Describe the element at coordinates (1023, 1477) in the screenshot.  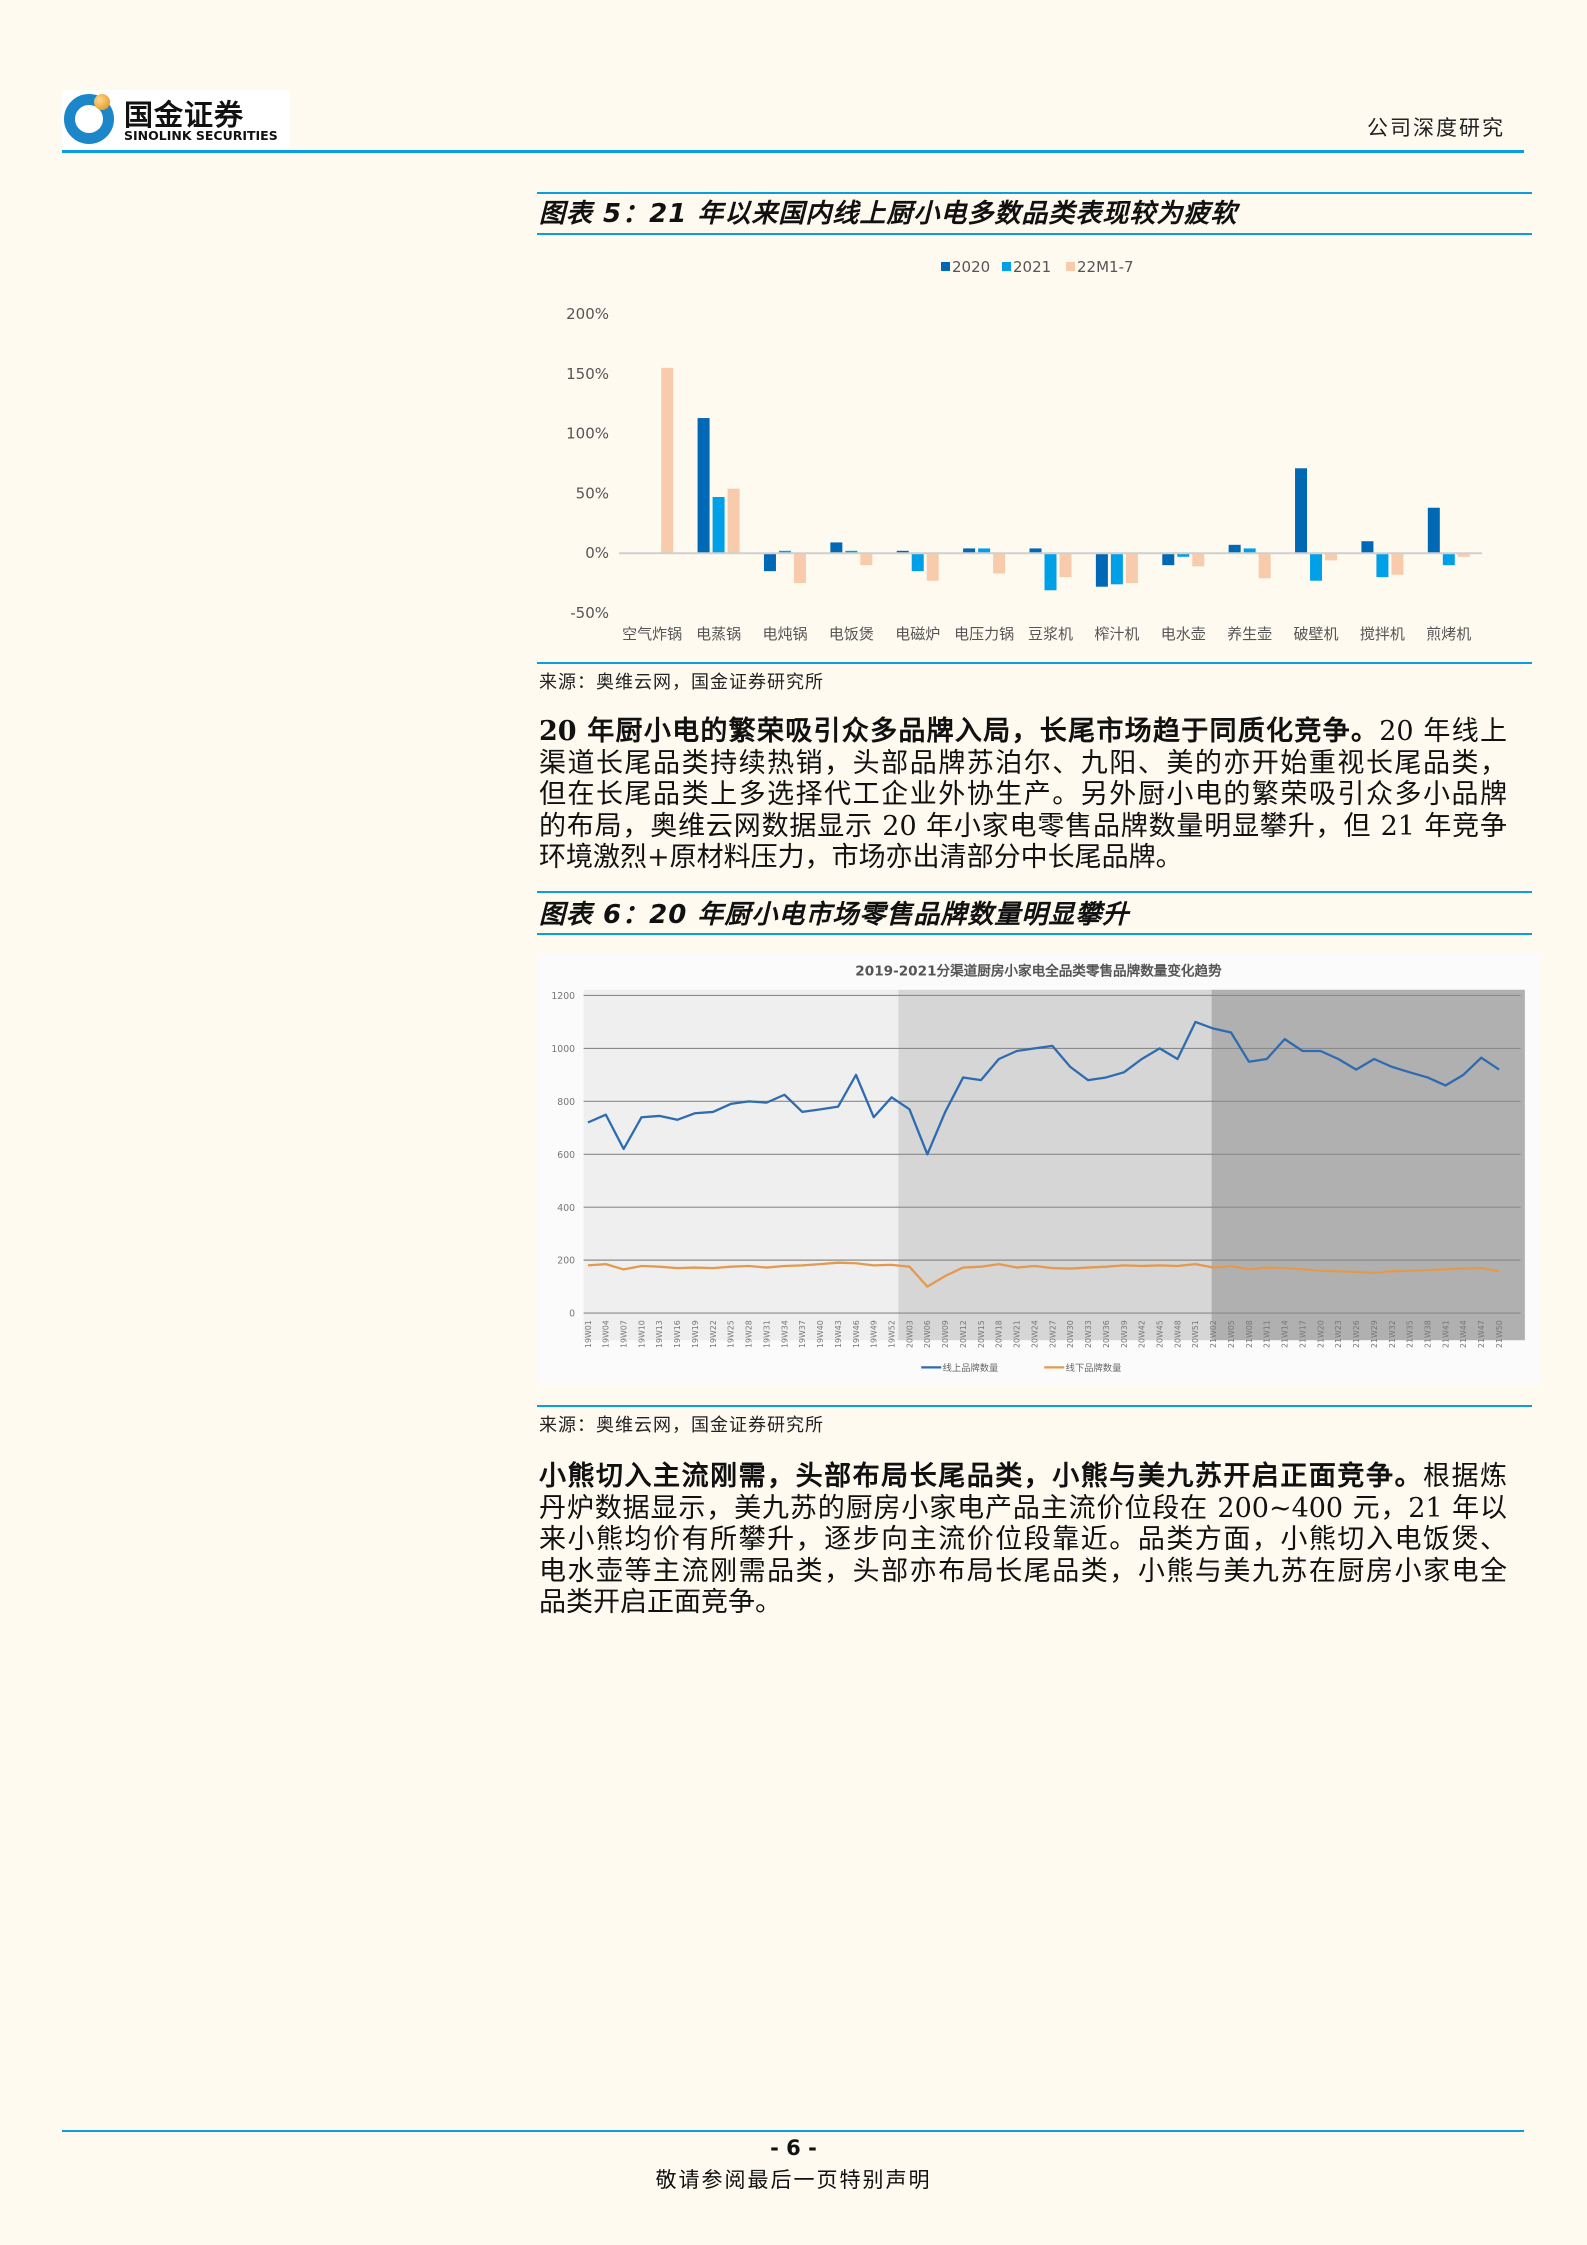
I see `paragraph-line: 小熊切入主流刚需，头部布局长尾品类，小熊与美九苏开启正面竞争。根据炼` at that location.